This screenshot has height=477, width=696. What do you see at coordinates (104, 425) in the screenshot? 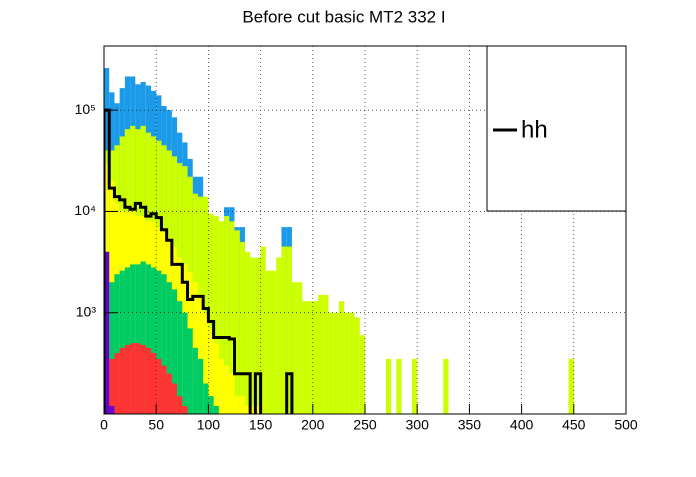
I see `x-tick-label: 0` at bounding box center [104, 425].